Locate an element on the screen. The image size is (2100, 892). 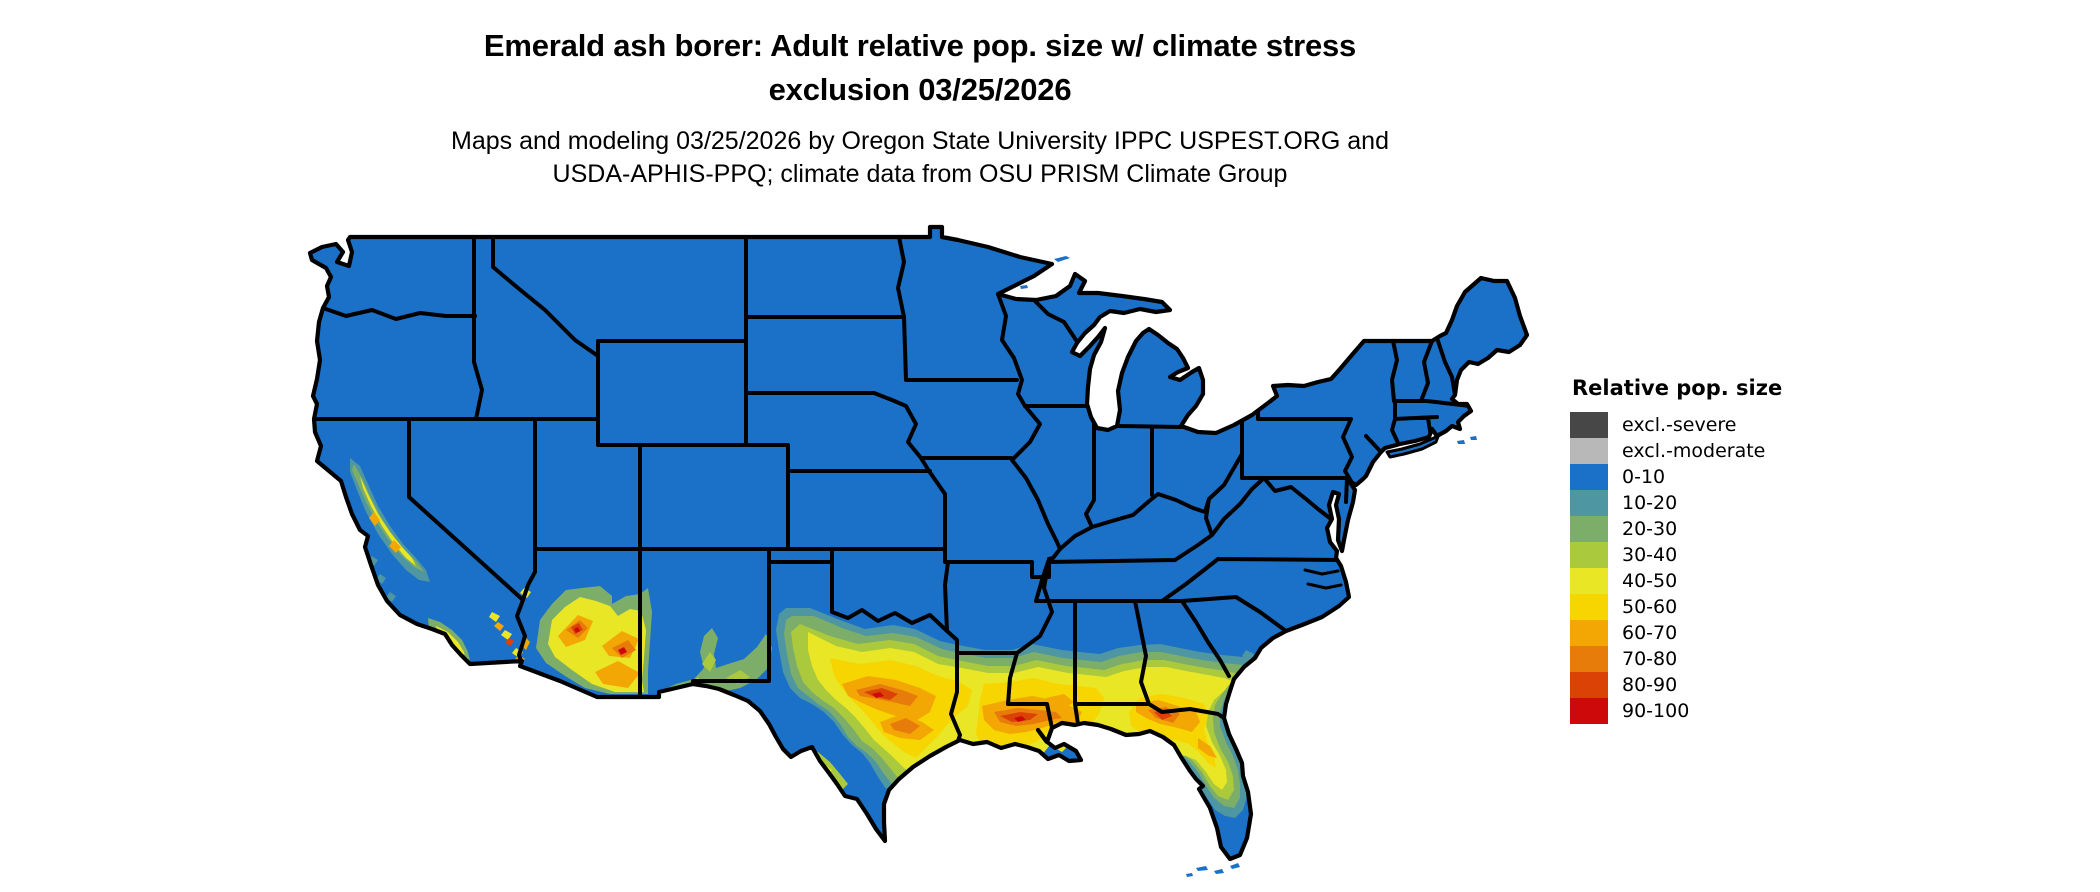
legend-row: 90-100 is located at coordinates (1676, 711).